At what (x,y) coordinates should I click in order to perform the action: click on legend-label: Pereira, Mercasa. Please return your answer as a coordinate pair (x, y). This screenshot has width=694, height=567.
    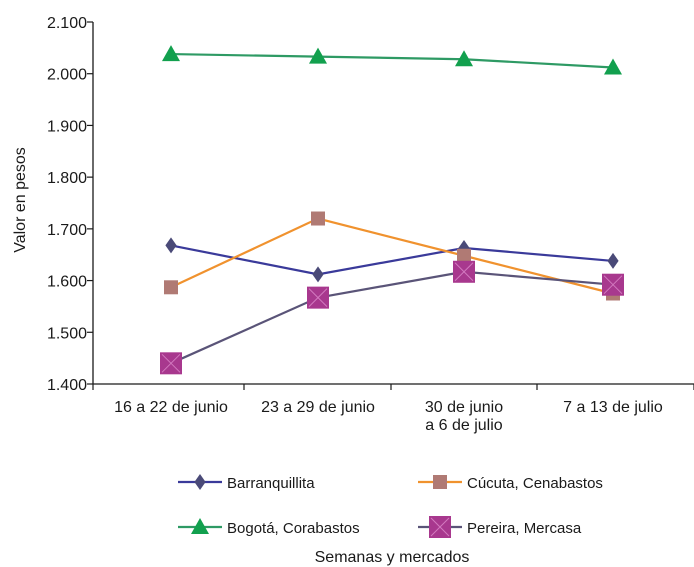
    Looking at the image, I should click on (524, 528).